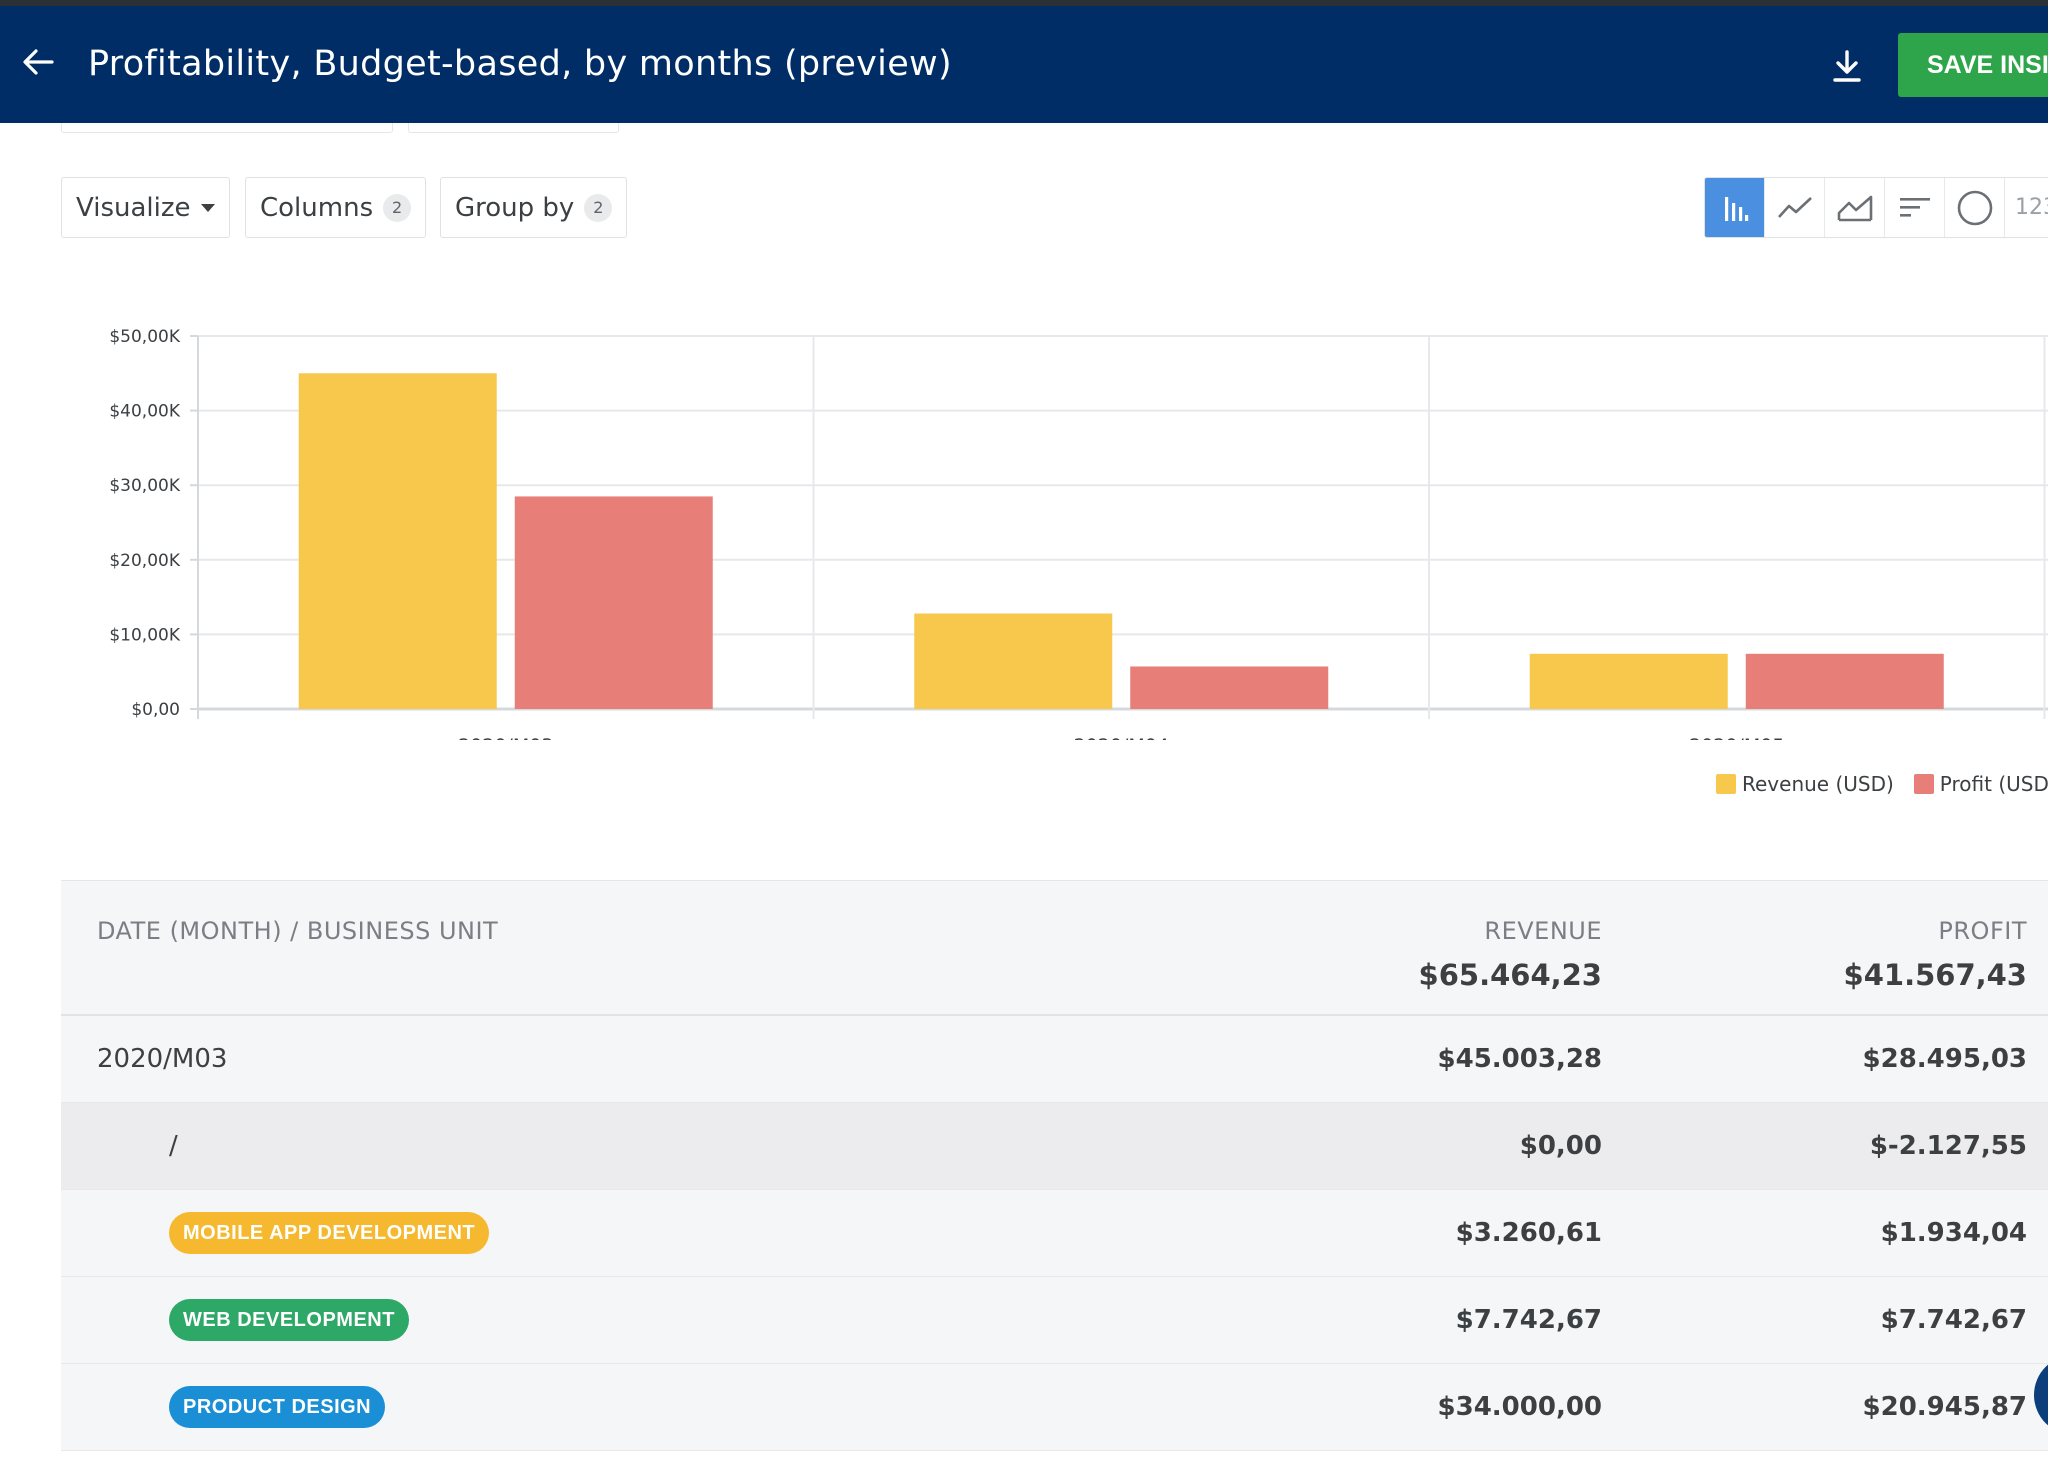 The height and width of the screenshot is (1471, 2048). What do you see at coordinates (1528, 1320) in the screenshot?
I see `row-revenue: $7.742,67` at bounding box center [1528, 1320].